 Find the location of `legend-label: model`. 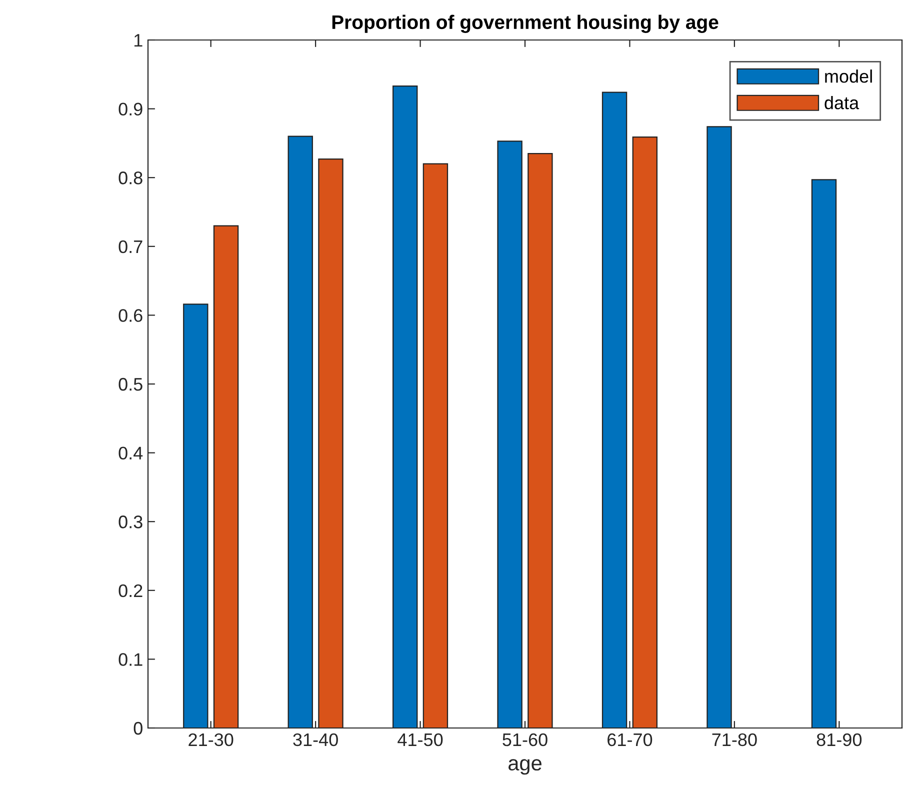

legend-label: model is located at coordinates (848, 76).